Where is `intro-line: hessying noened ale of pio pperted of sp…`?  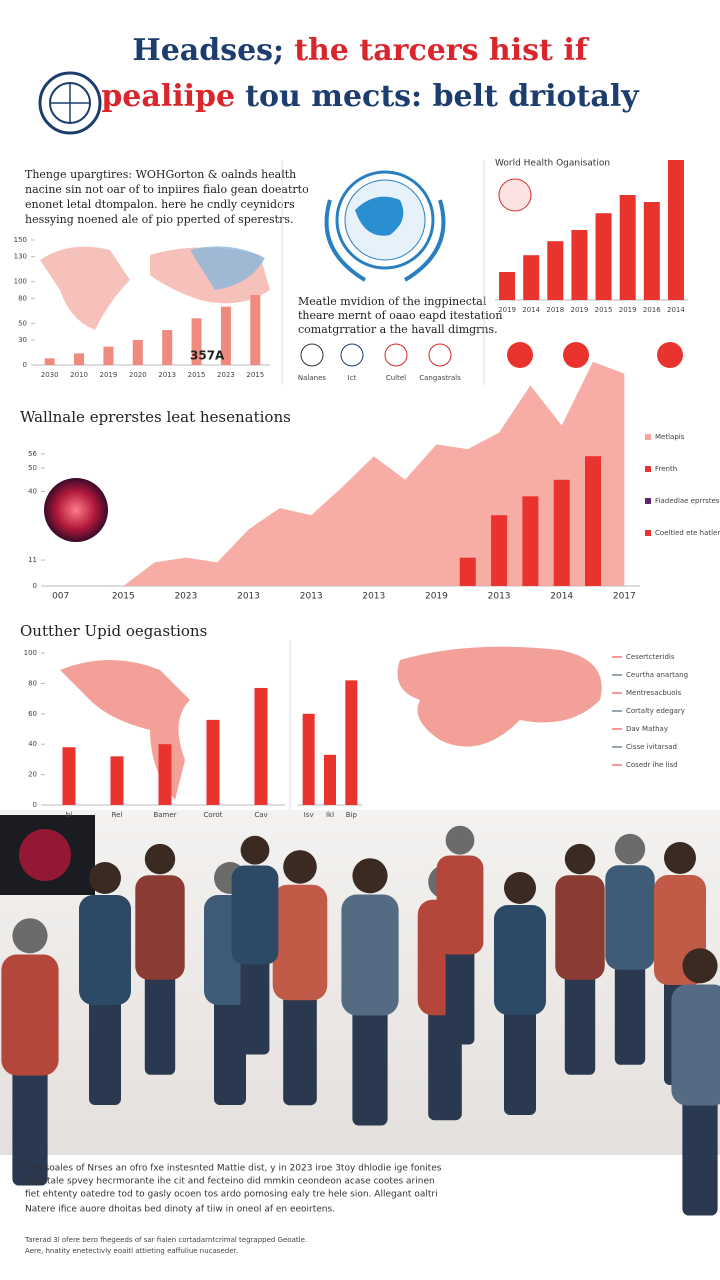 intro-line: hessying noened ale of pio pperted of sp… is located at coordinates (159, 219).